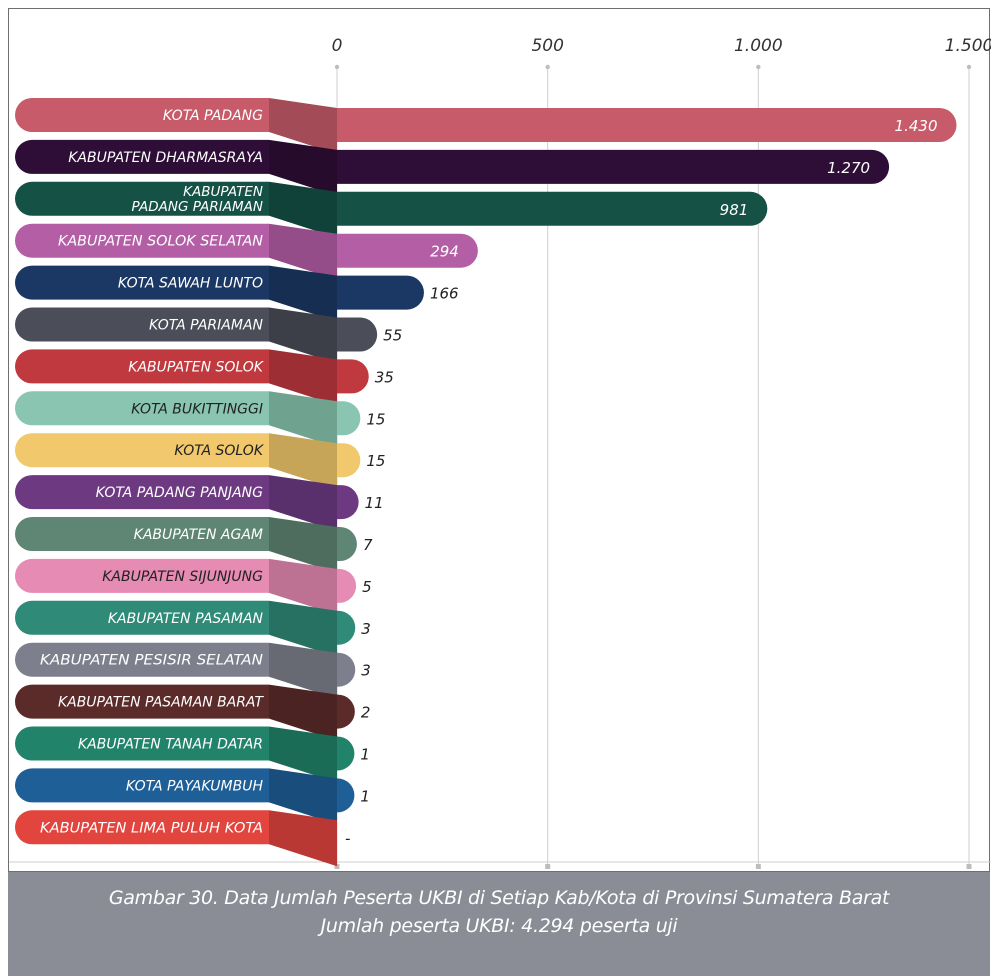 Image resolution: width=1000 pixels, height=976 pixels. What do you see at coordinates (367, 587) in the screenshot?
I see `value-label: 5` at bounding box center [367, 587].